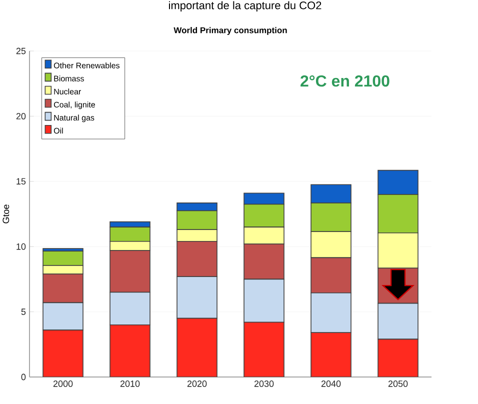 The image size is (478, 404). I want to click on y-tick-label: 25, so click(21, 51).